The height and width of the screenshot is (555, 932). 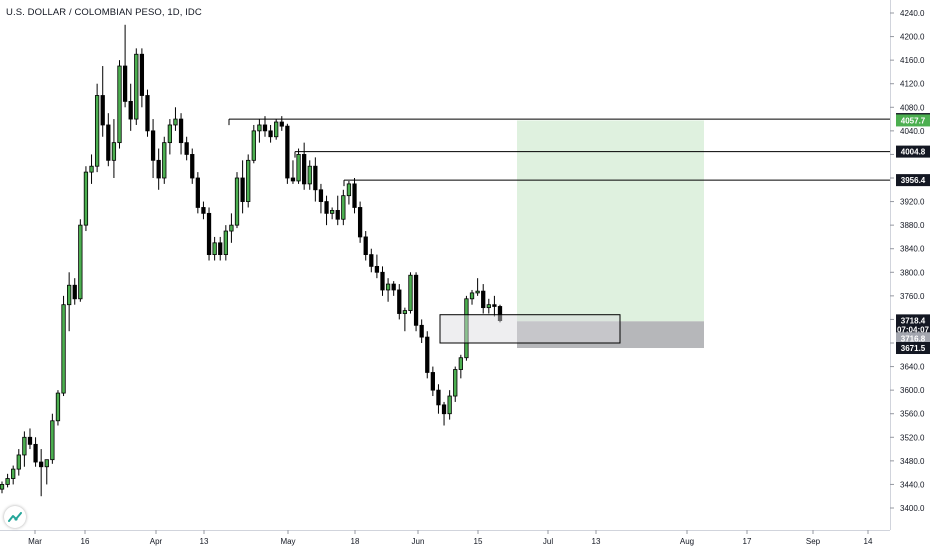 What do you see at coordinates (912, 37) in the screenshot?
I see `y-tick-label: 4200.0` at bounding box center [912, 37].